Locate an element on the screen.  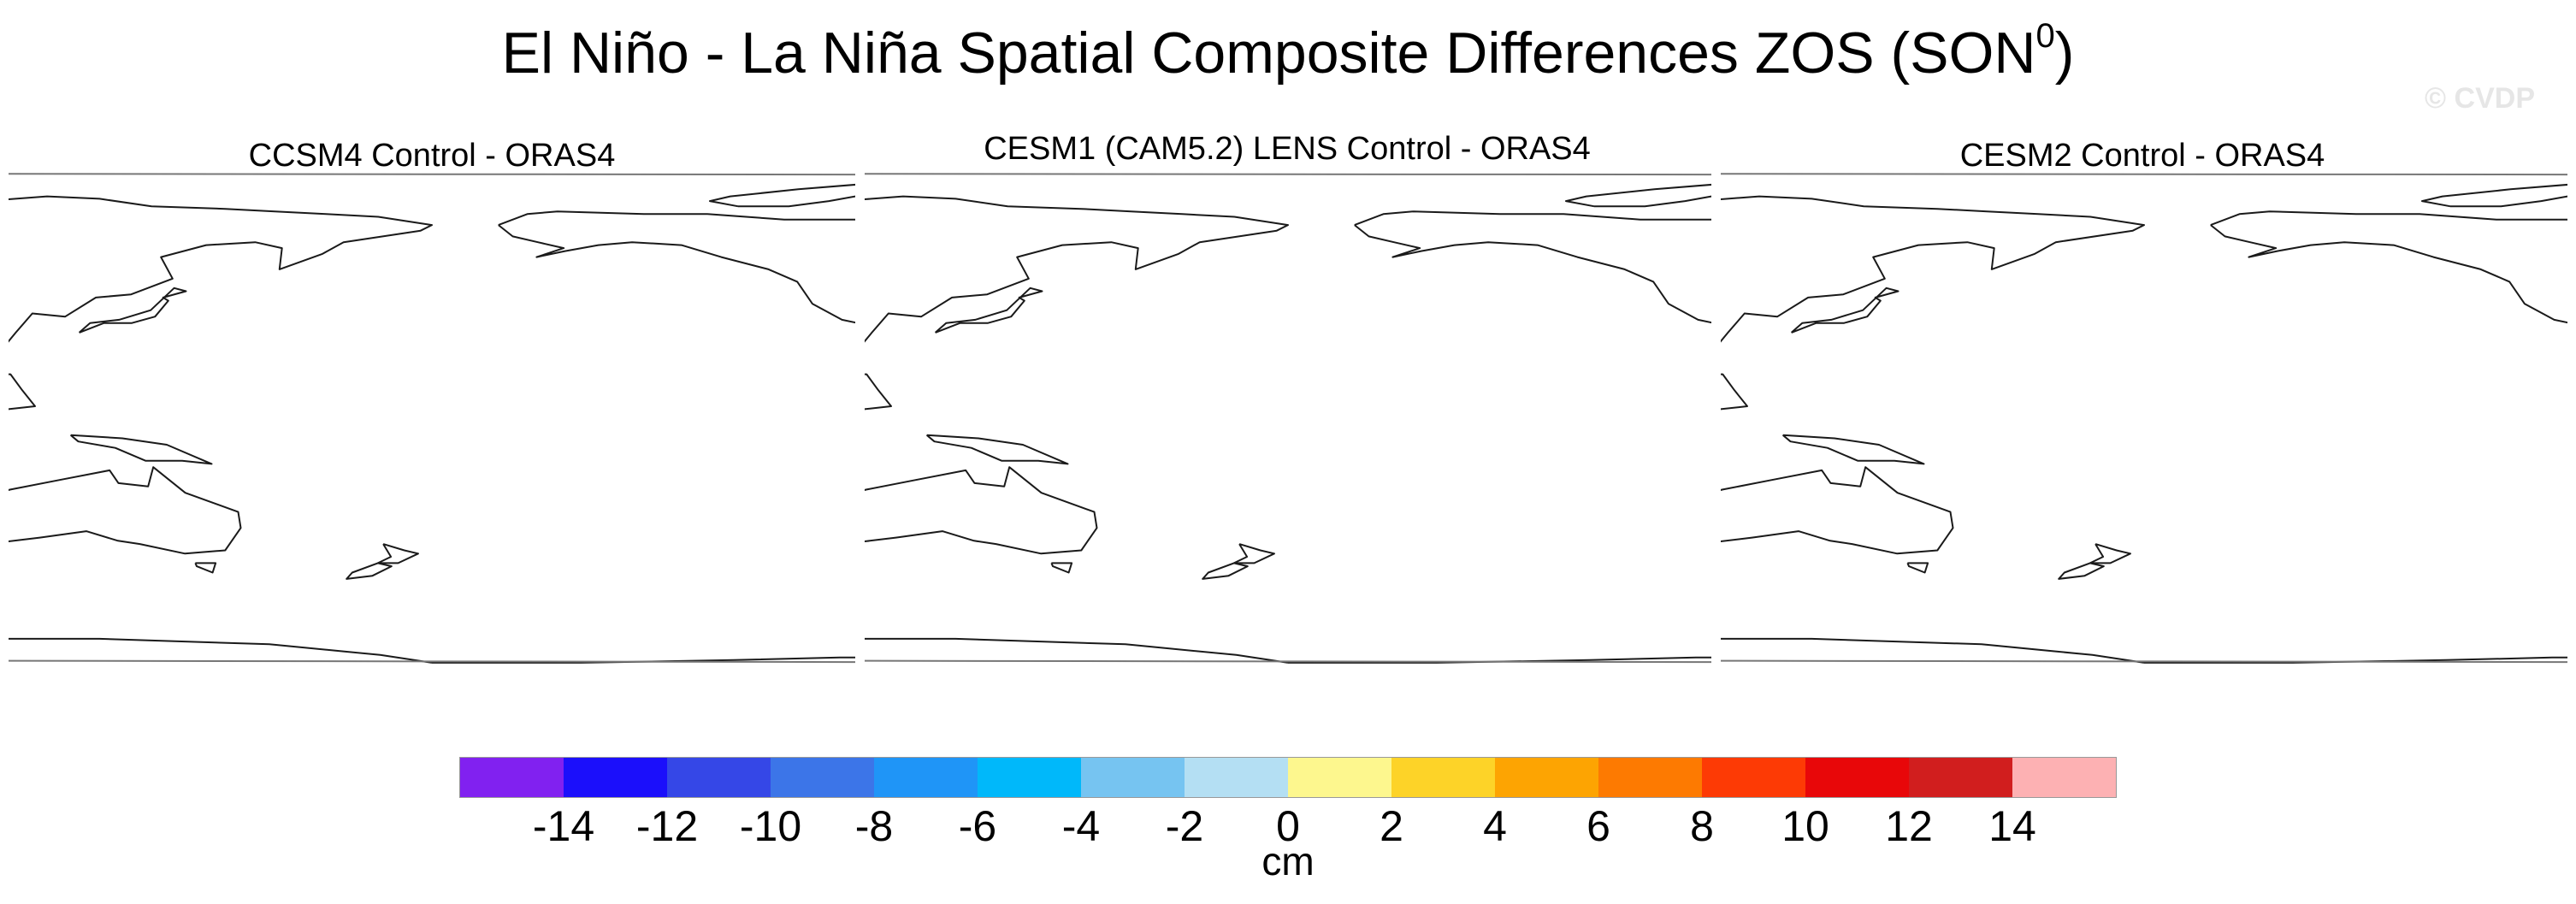
colorbar-tick-label: -2 is located at coordinates (1184, 826).